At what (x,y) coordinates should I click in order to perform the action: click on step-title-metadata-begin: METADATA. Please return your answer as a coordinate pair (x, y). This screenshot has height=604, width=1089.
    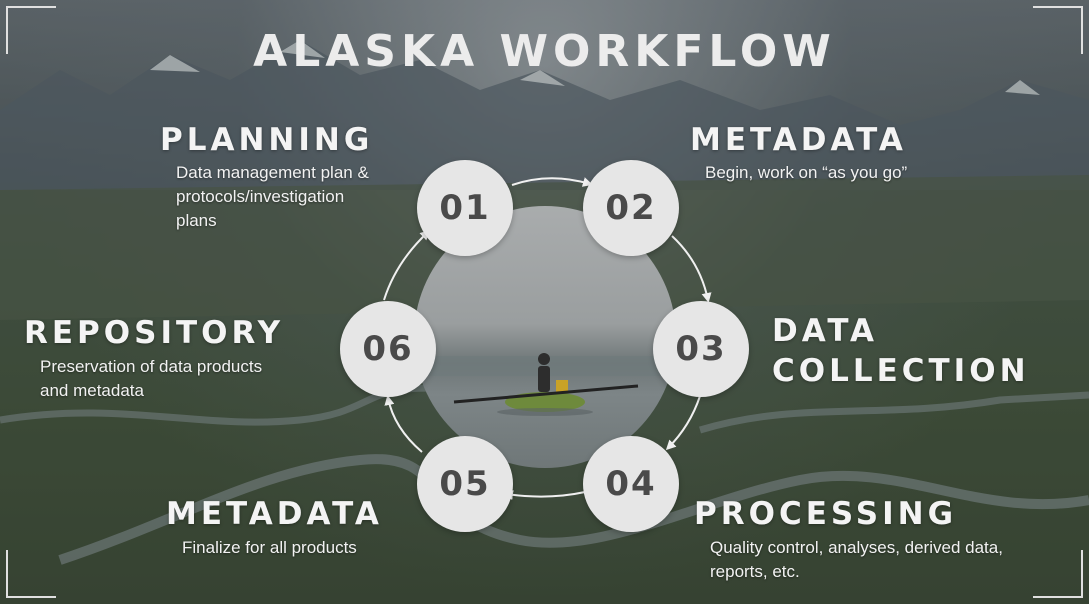
    Looking at the image, I should click on (798, 140).